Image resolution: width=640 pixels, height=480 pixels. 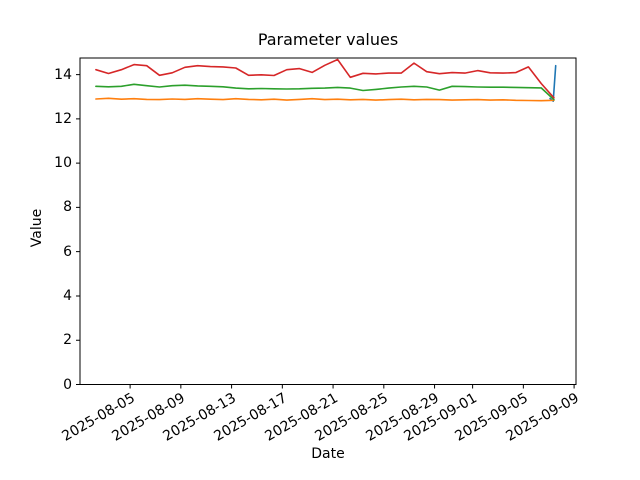 I want to click on y-axis-label: Value, so click(x=37, y=228).